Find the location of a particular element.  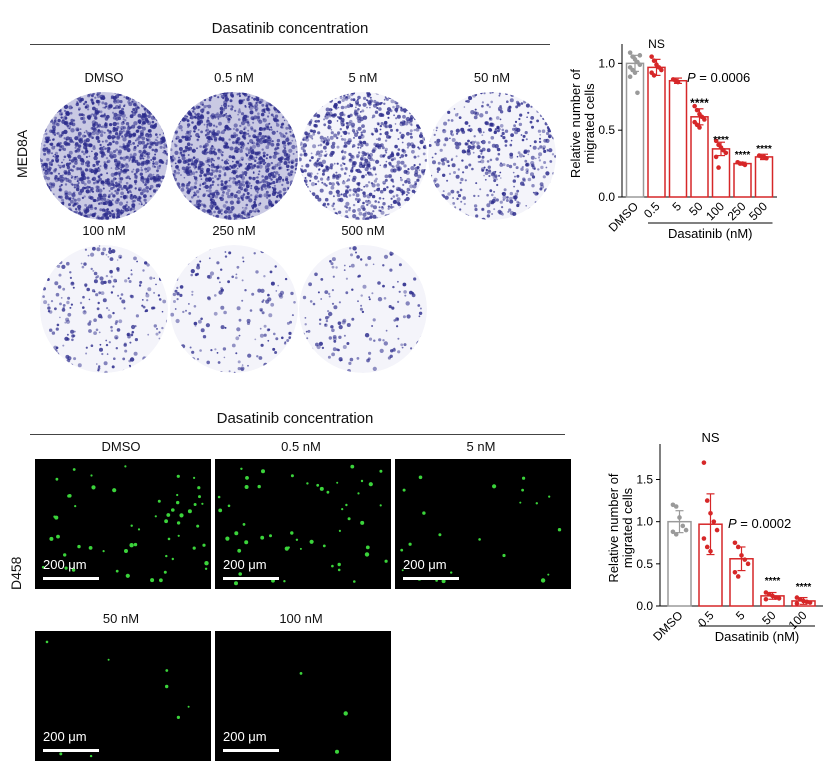

top-row-label: MED8A is located at coordinates (22, 153).